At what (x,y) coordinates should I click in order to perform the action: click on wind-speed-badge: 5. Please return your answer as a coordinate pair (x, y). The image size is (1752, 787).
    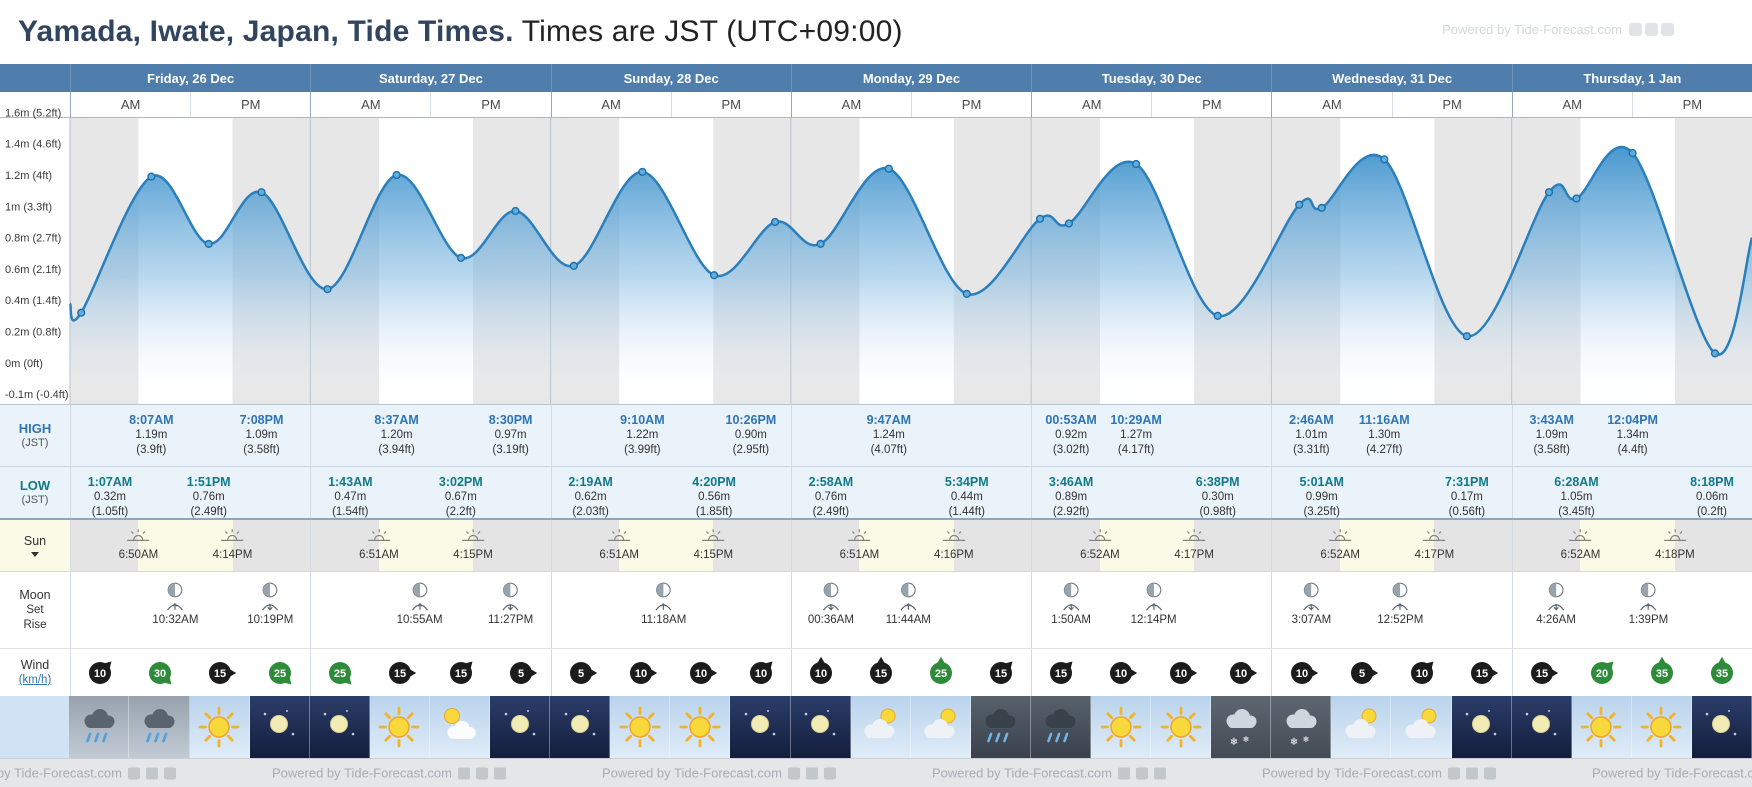
    Looking at the image, I should click on (521, 675).